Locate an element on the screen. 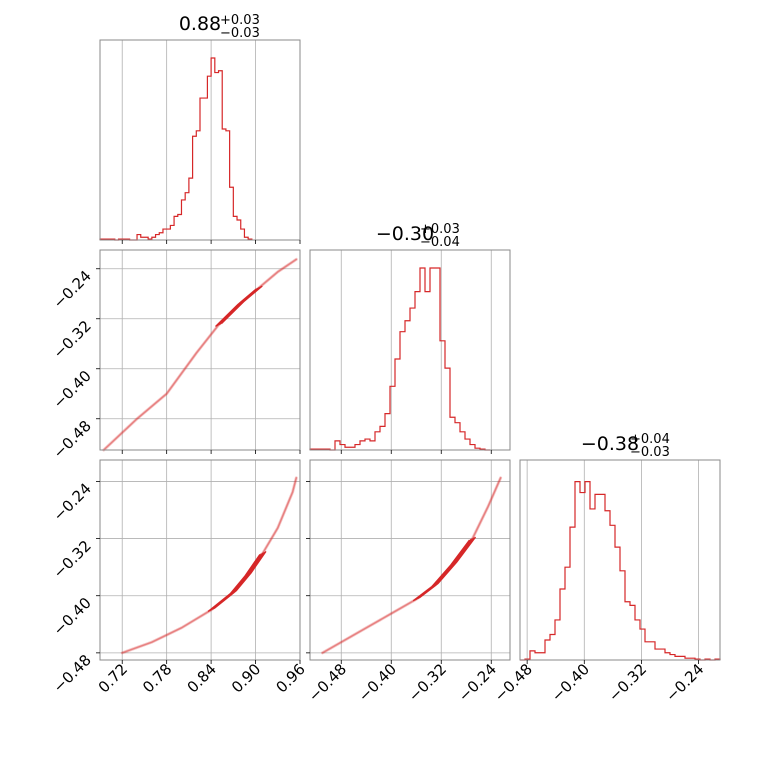  title-p1-plus: +0.03 is located at coordinates (240, 20).